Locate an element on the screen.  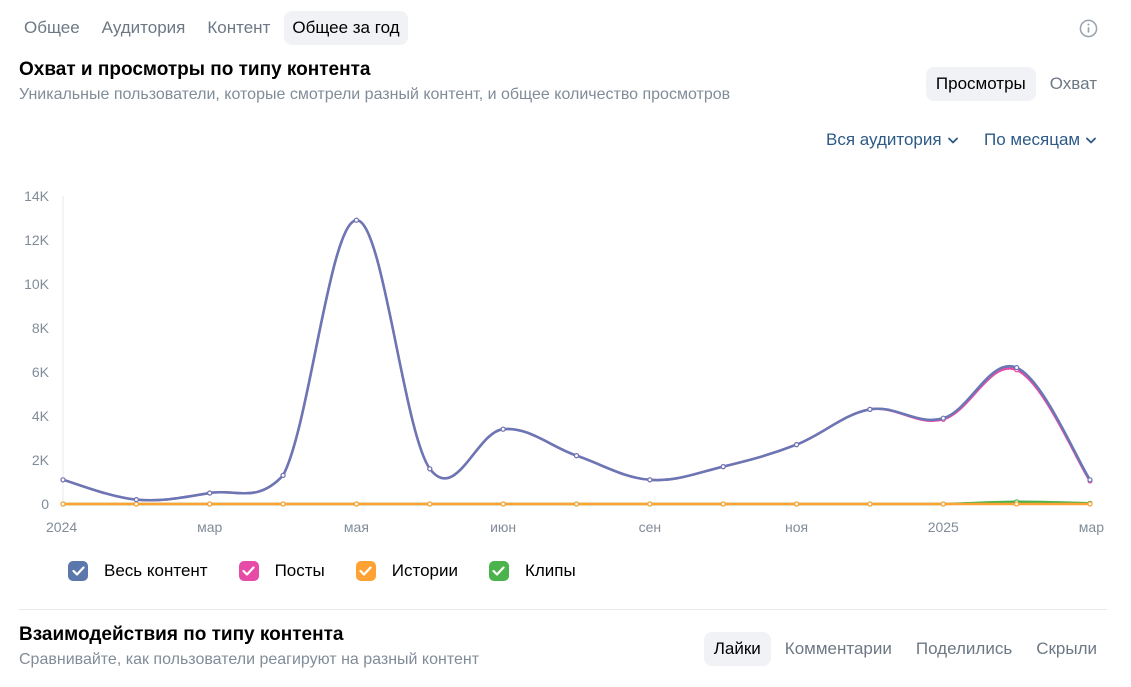
legend-item-posts: Посты is located at coordinates (281, 571).